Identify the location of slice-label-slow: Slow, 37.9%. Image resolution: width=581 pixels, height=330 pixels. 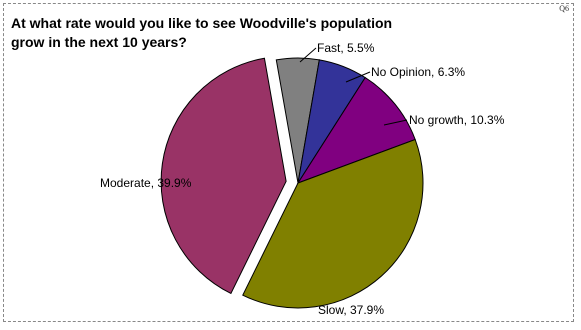
(351, 310).